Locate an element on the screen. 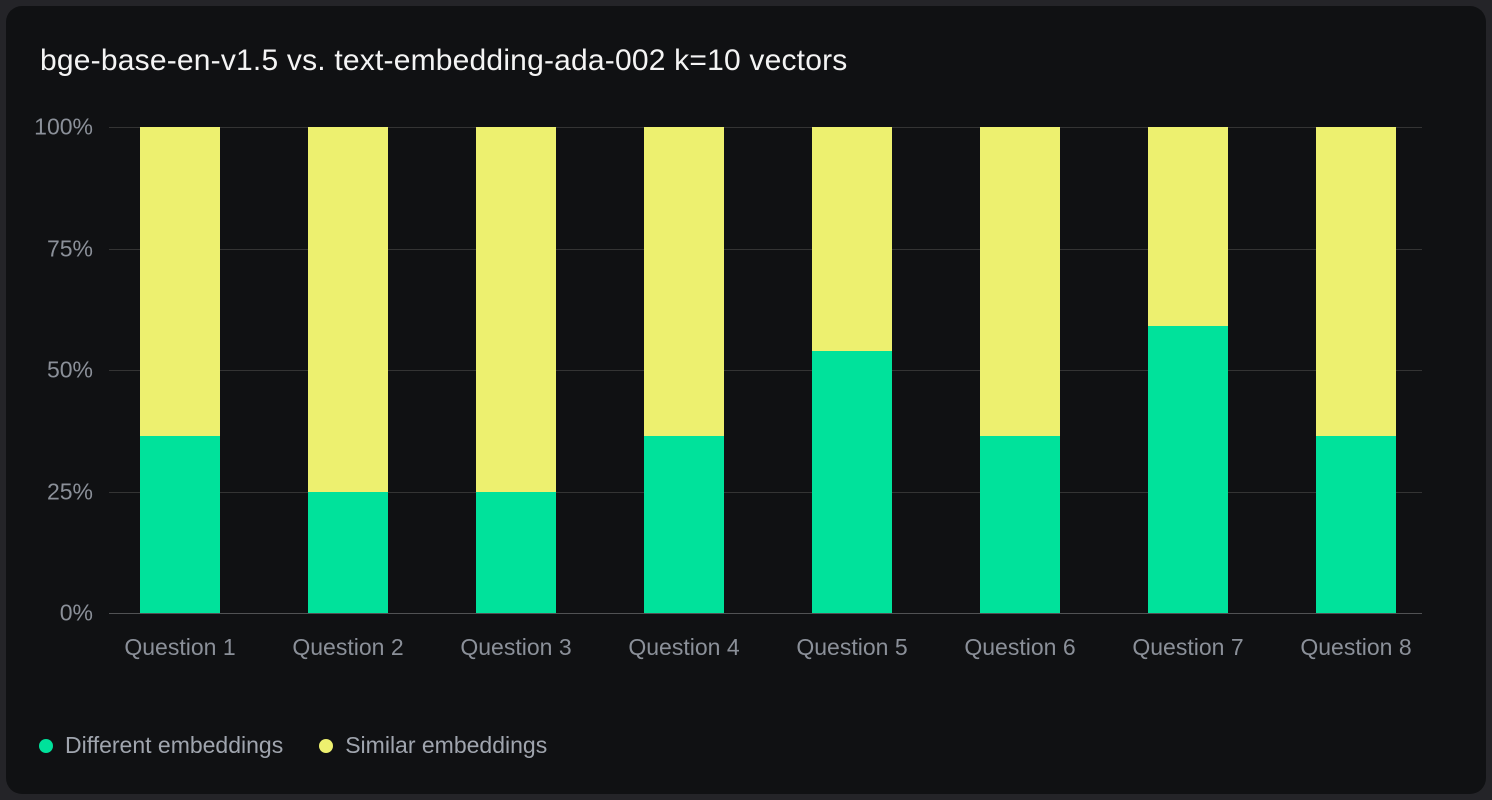 The height and width of the screenshot is (800, 1492). x-tick-label: Question 3 is located at coordinates (516, 647).